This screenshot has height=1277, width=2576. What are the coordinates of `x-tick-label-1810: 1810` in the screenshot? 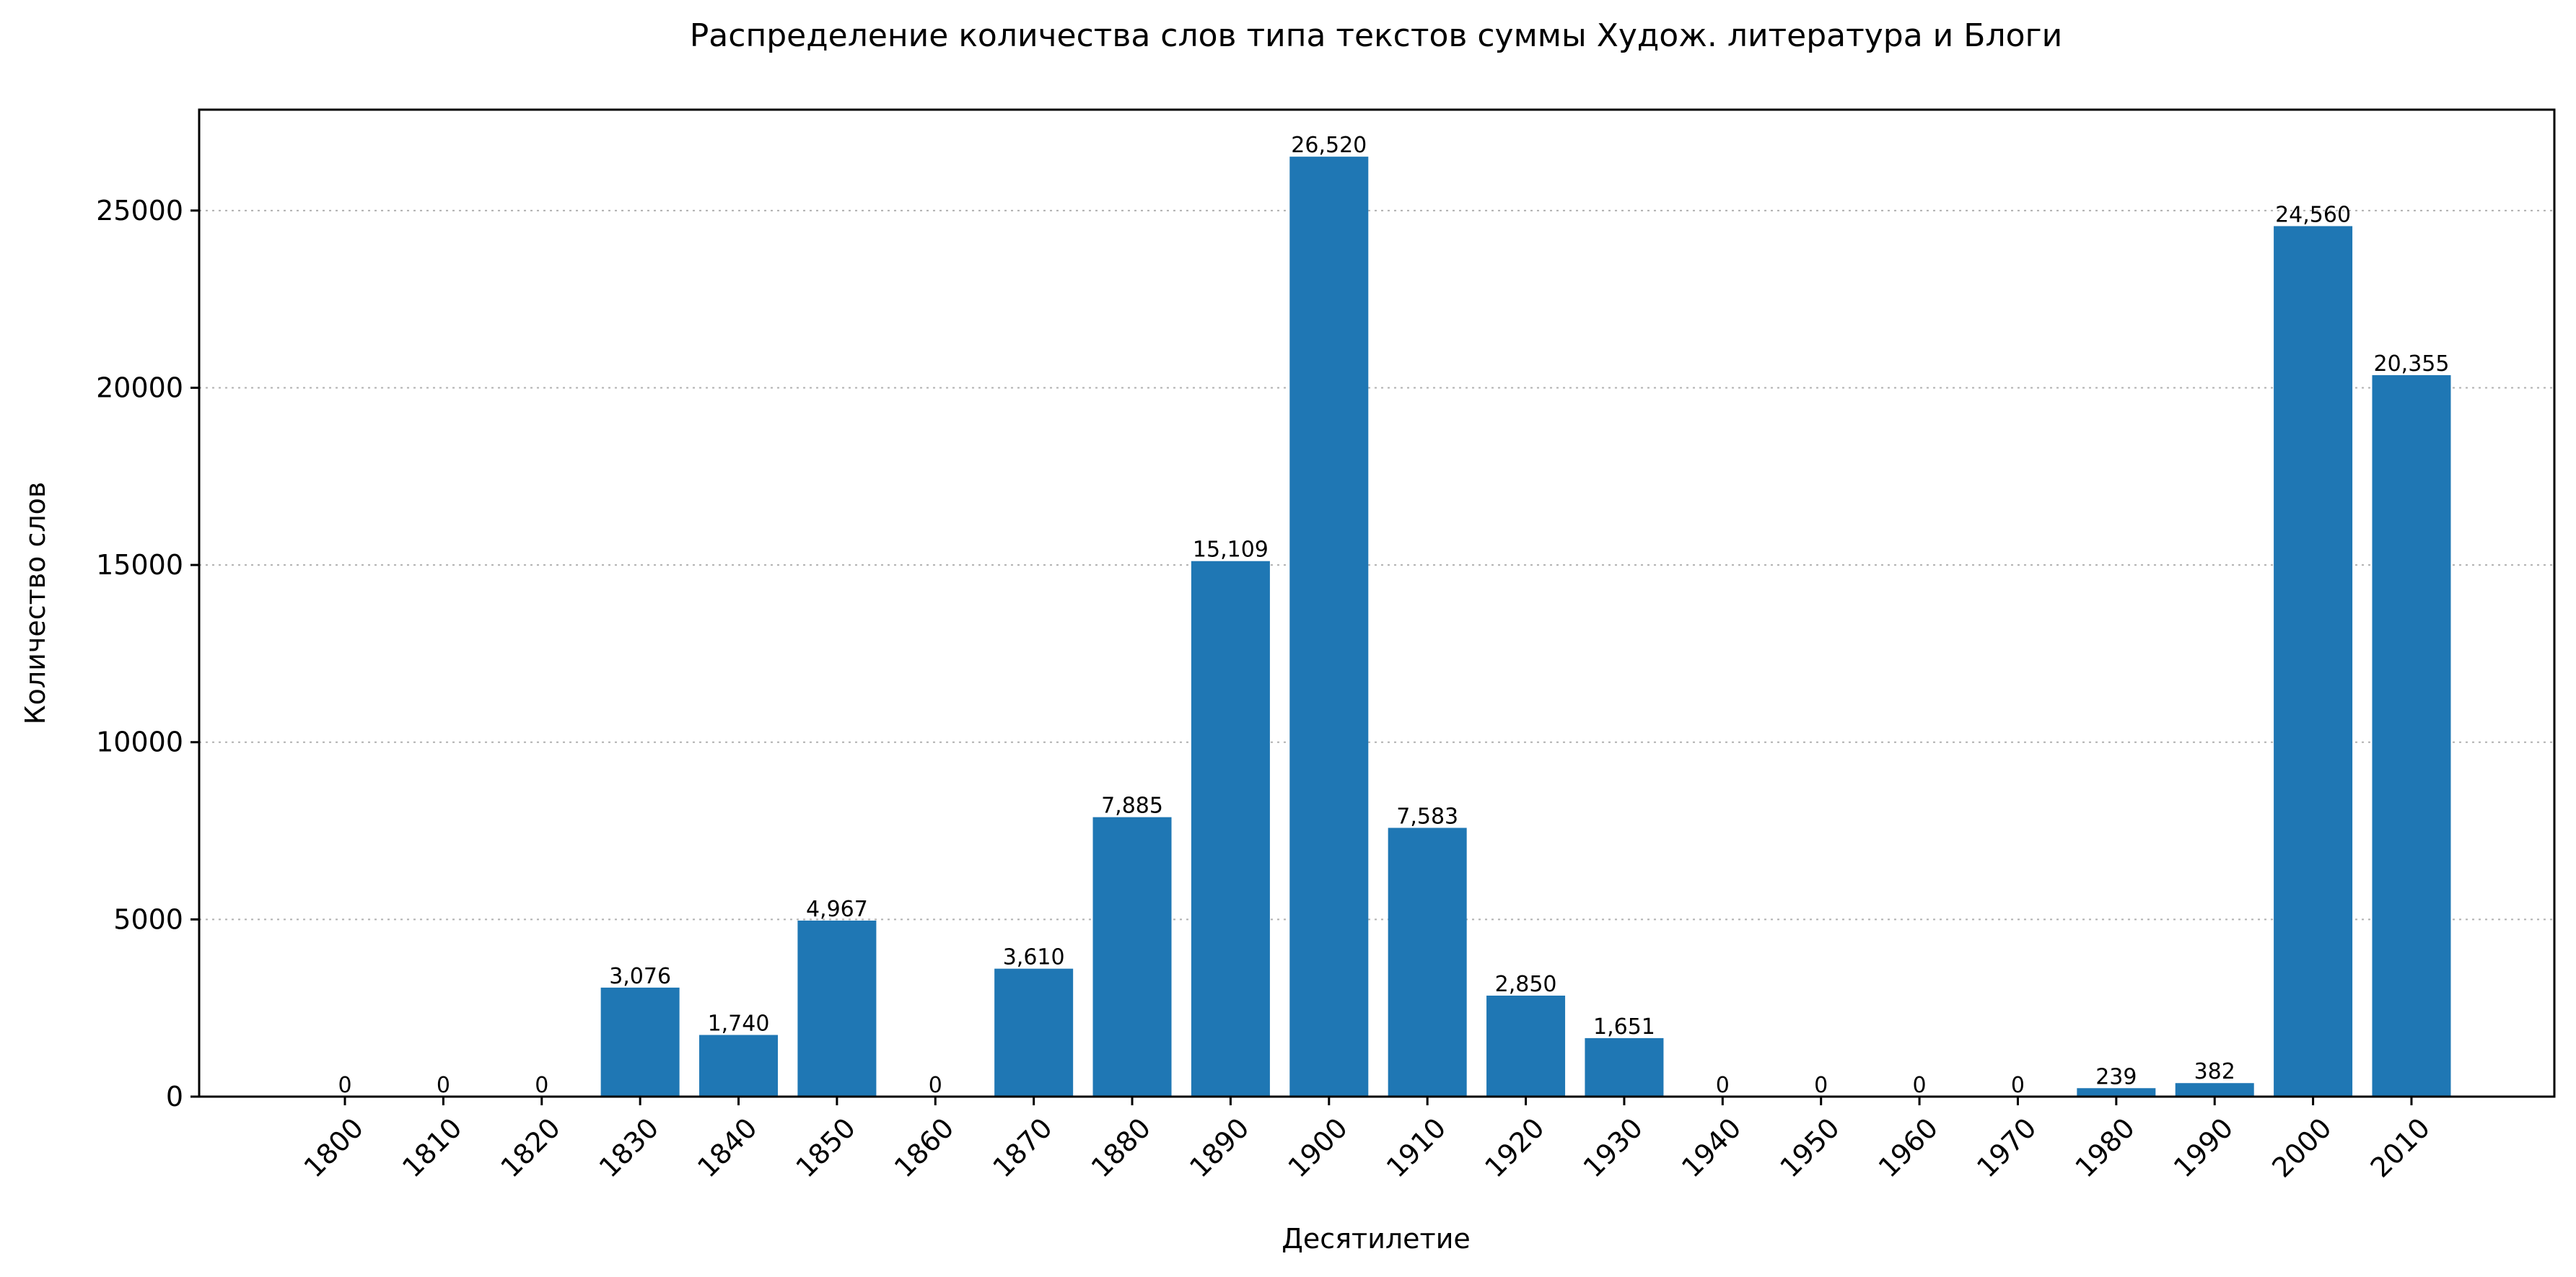 It's located at (432, 1148).